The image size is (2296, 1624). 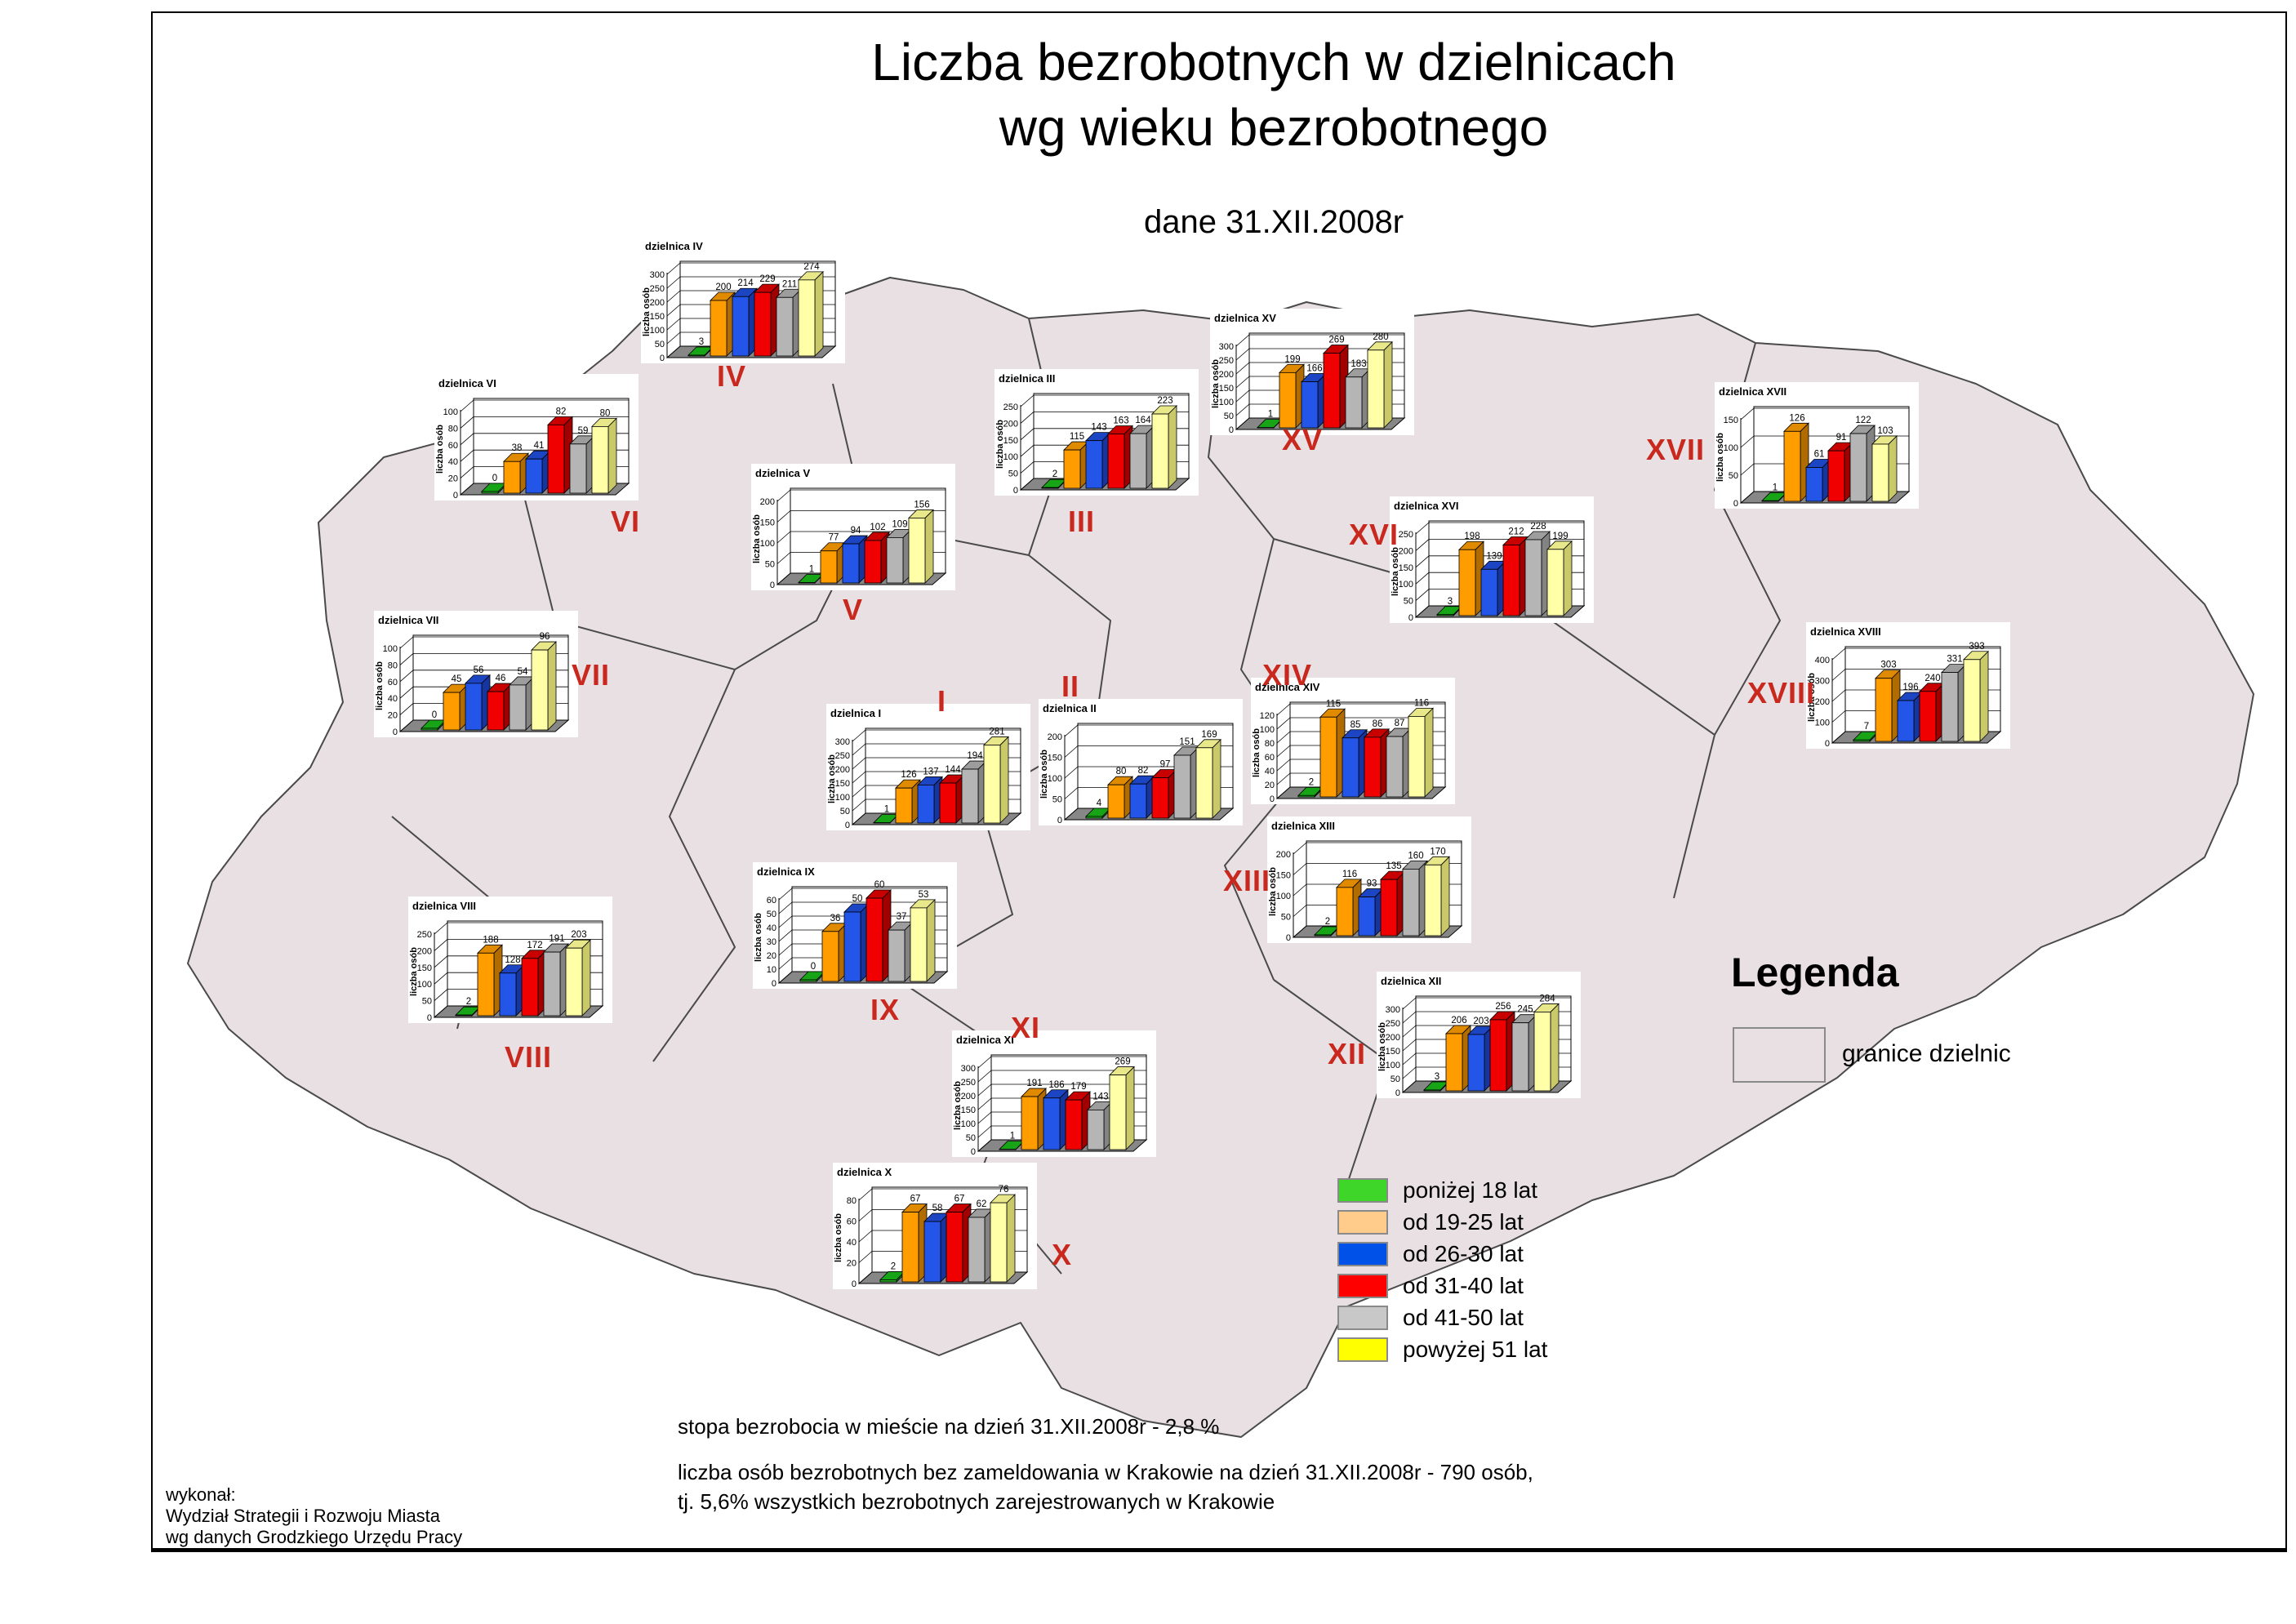 What do you see at coordinates (1362, 1190) in the screenshot?
I see `age-legend-swatch` at bounding box center [1362, 1190].